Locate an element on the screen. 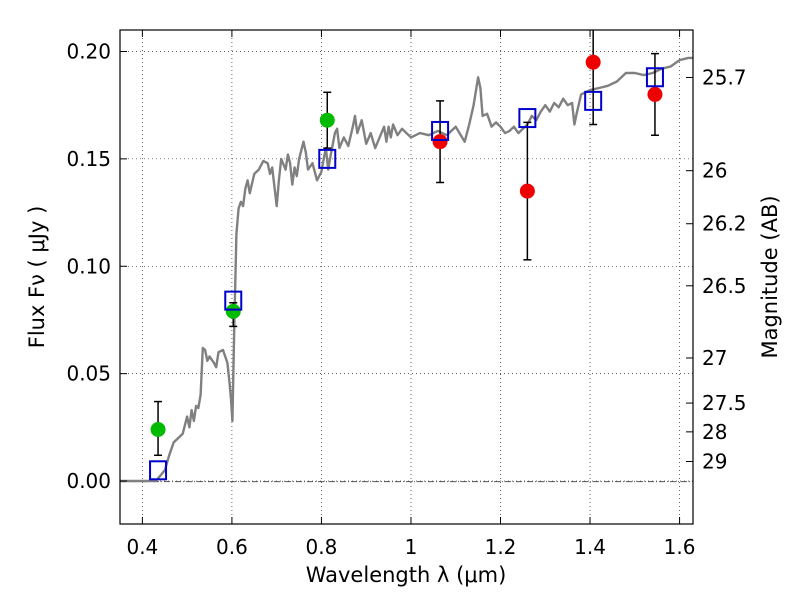 Image resolution: width=800 pixels, height=604 pixels. magnitude-axis-label: Magnitude (AB) is located at coordinates (770, 276).